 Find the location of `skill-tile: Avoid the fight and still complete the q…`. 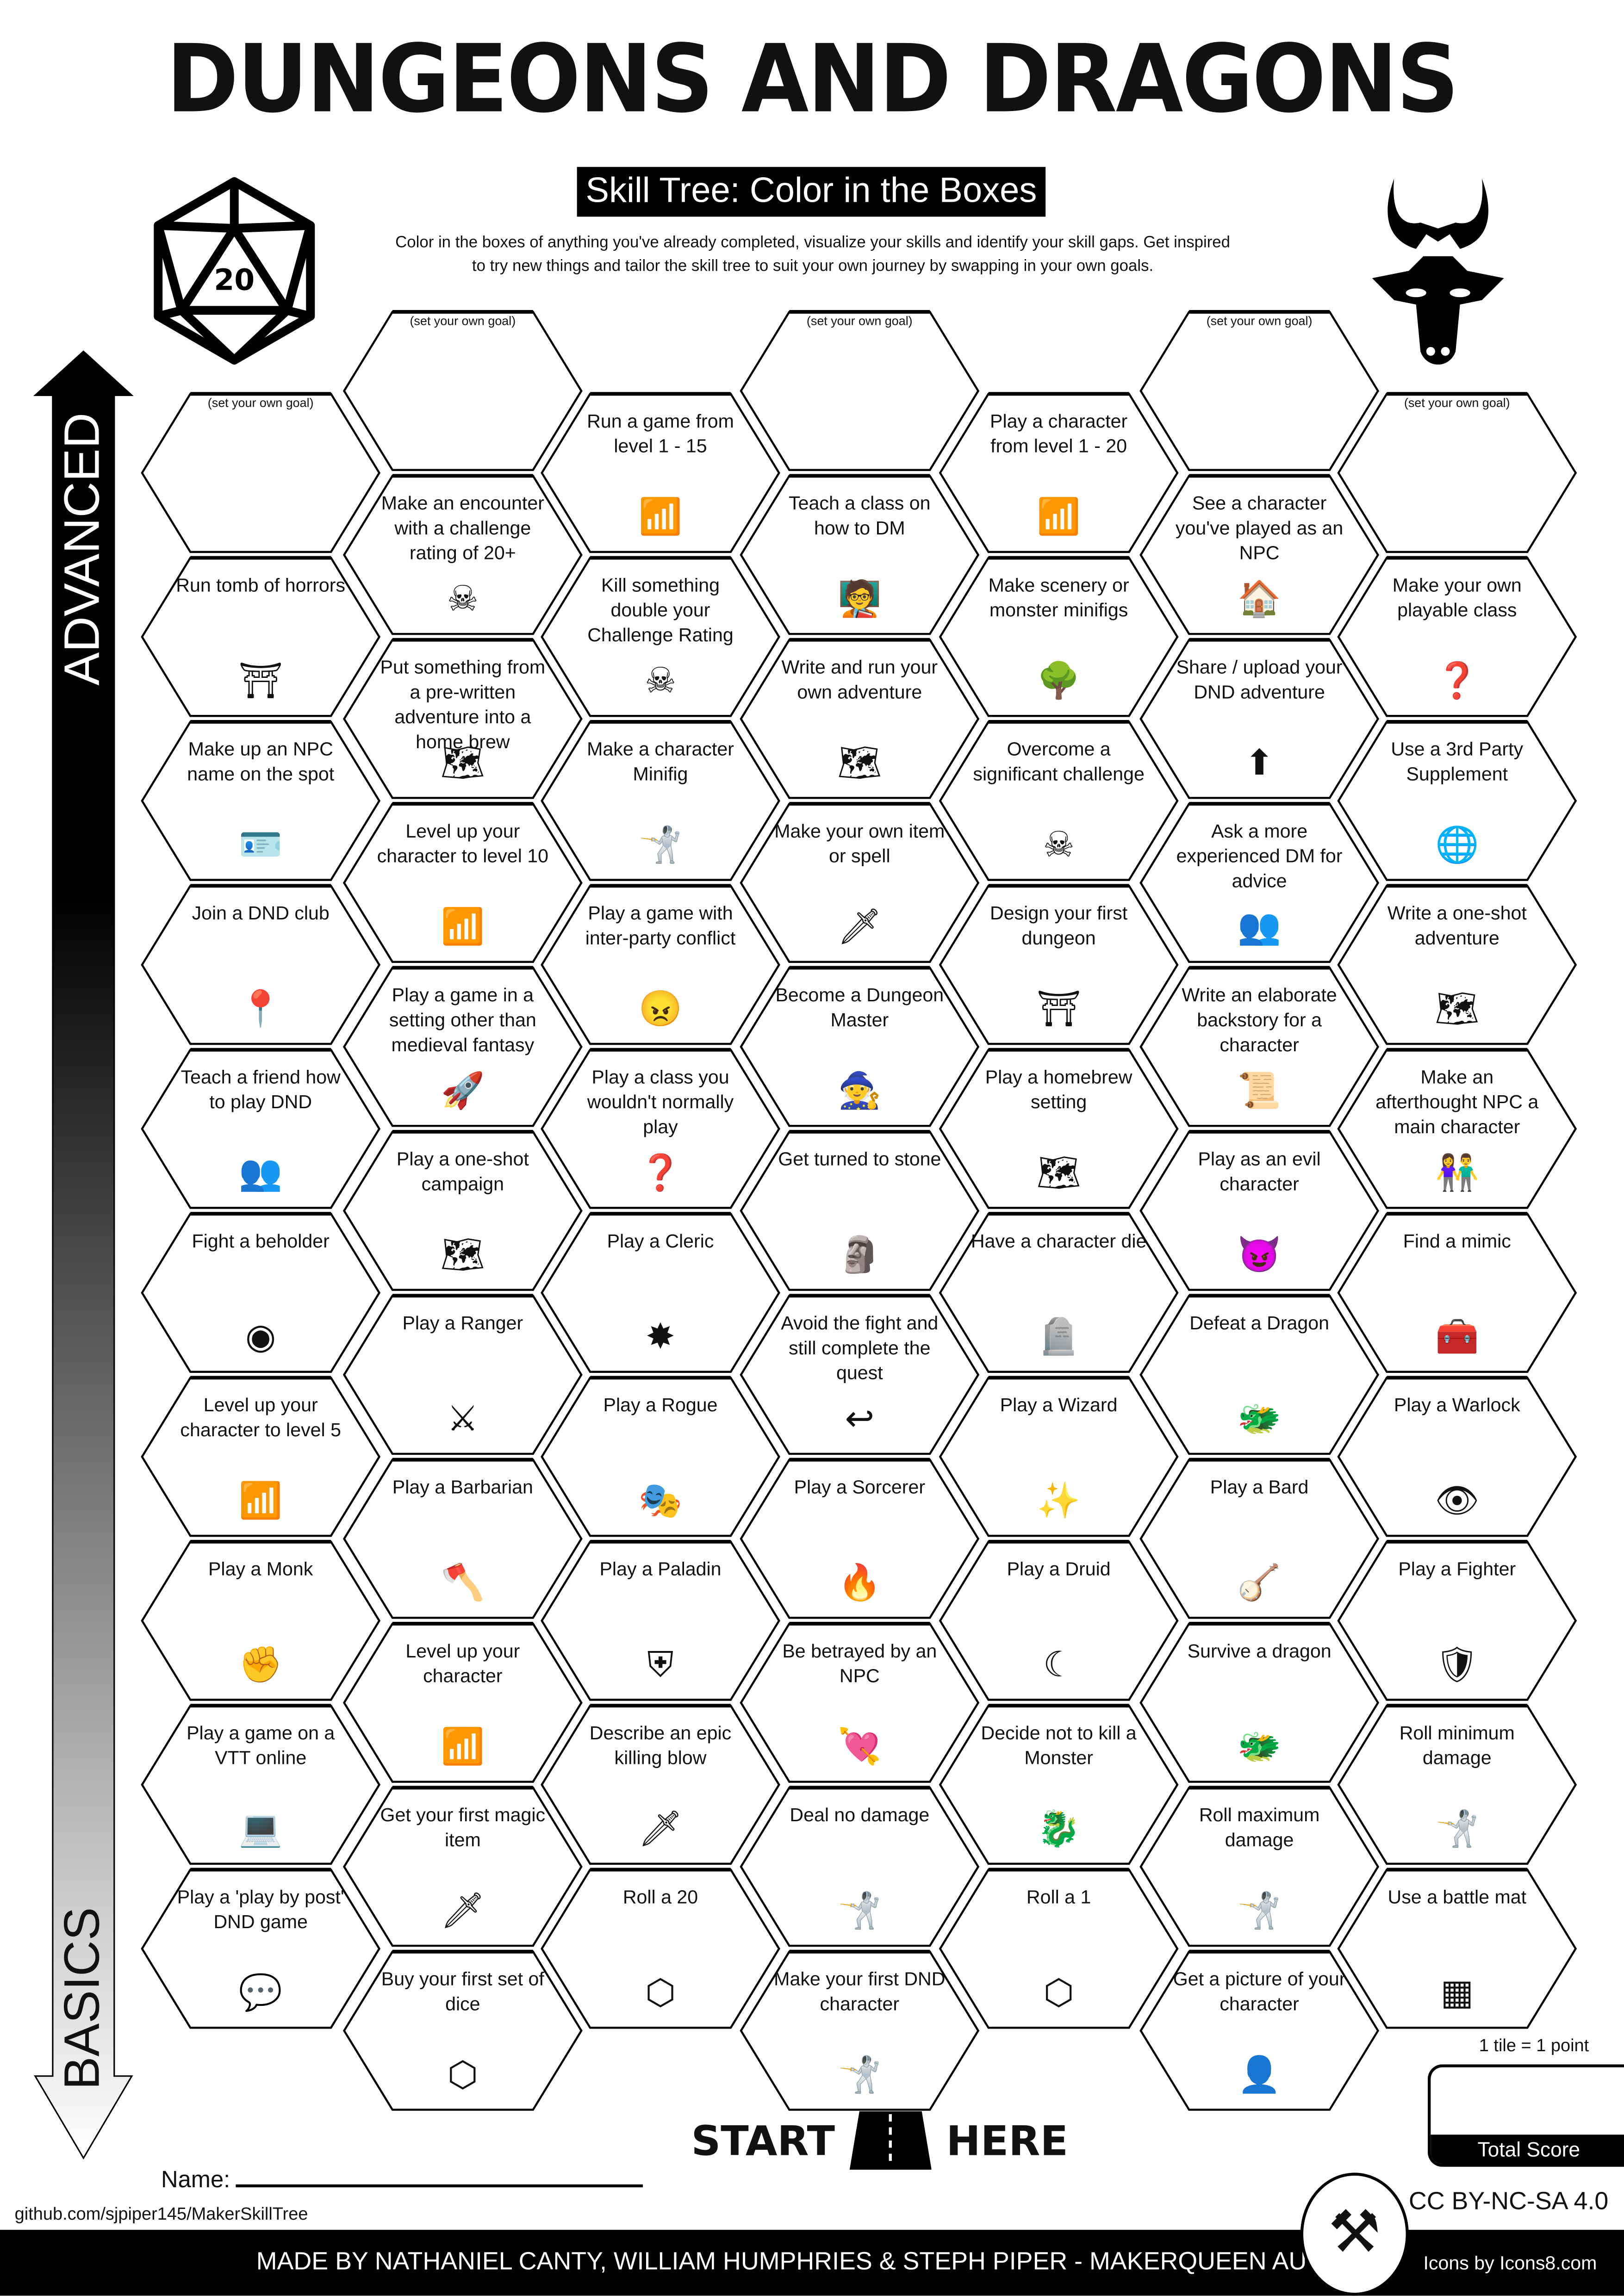

skill-tile: Avoid the fight and still complete the q… is located at coordinates (859, 1375).